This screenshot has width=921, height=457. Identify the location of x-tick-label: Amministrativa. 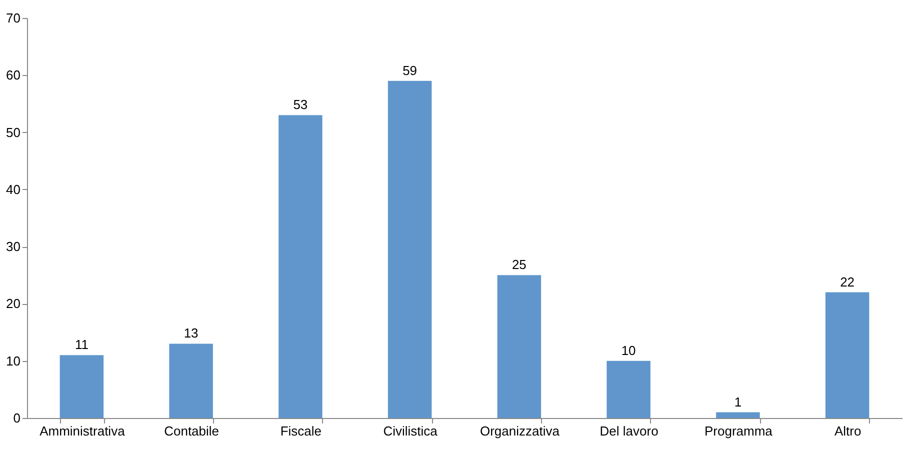
(83, 431).